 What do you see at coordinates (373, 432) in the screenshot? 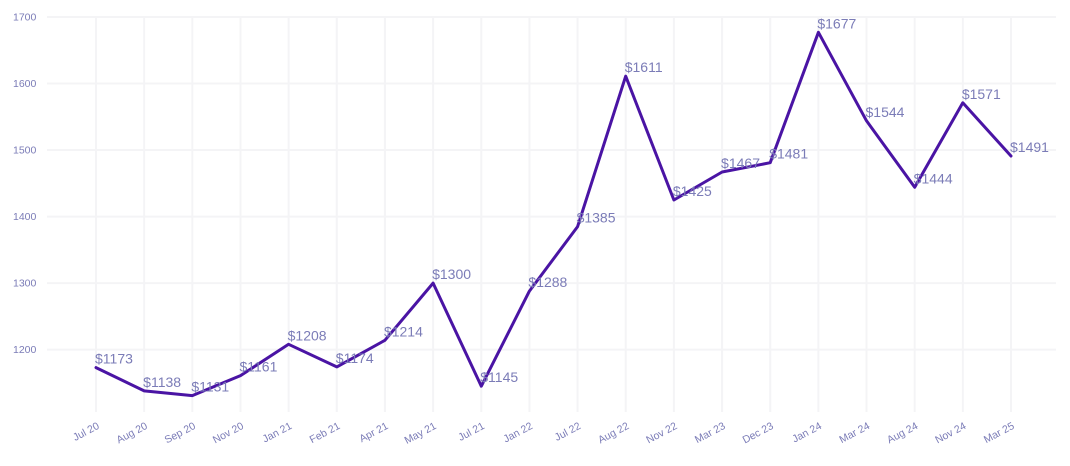
I see `x-tick-label: Apr 21` at bounding box center [373, 432].